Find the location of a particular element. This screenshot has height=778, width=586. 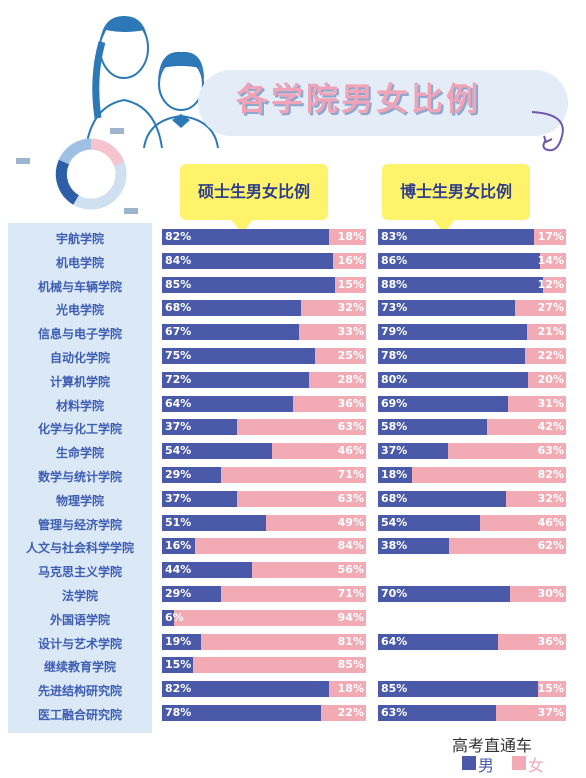

data-label-female: 31% is located at coordinates (550, 403).